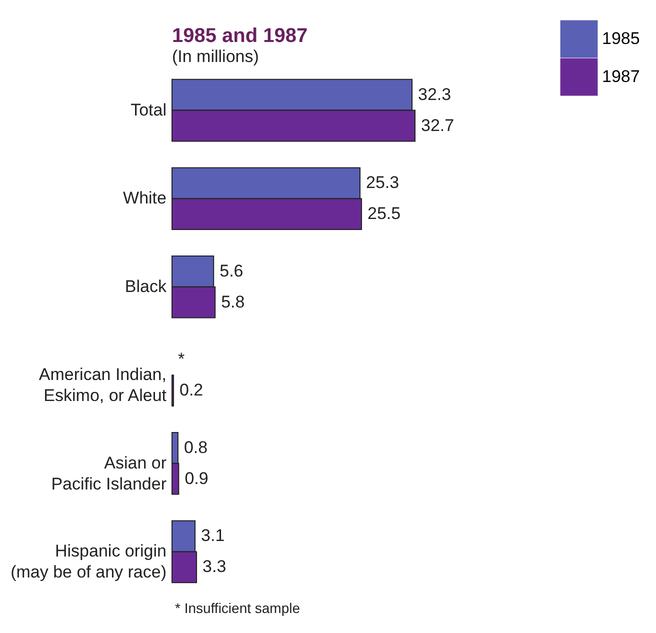 The width and height of the screenshot is (656, 633). Describe the element at coordinates (196, 478) in the screenshot. I see `data-label: 0.9` at that location.